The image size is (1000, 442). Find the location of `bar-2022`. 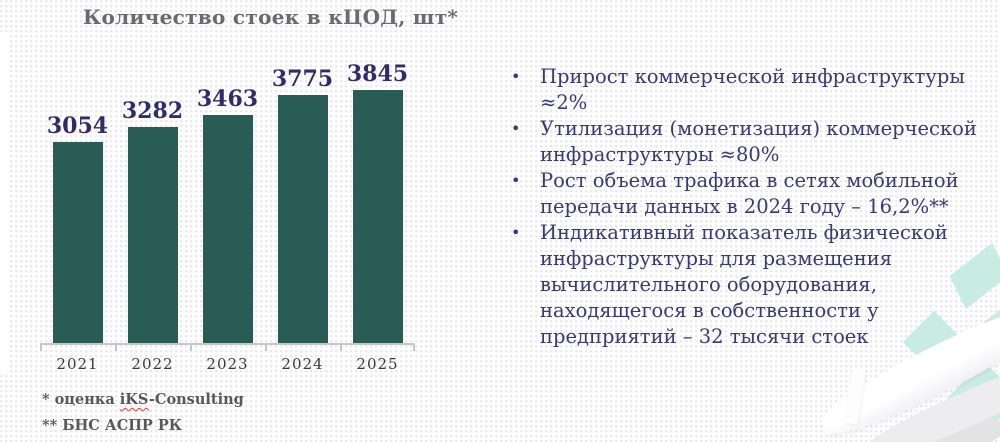

bar-2022 is located at coordinates (152, 235).